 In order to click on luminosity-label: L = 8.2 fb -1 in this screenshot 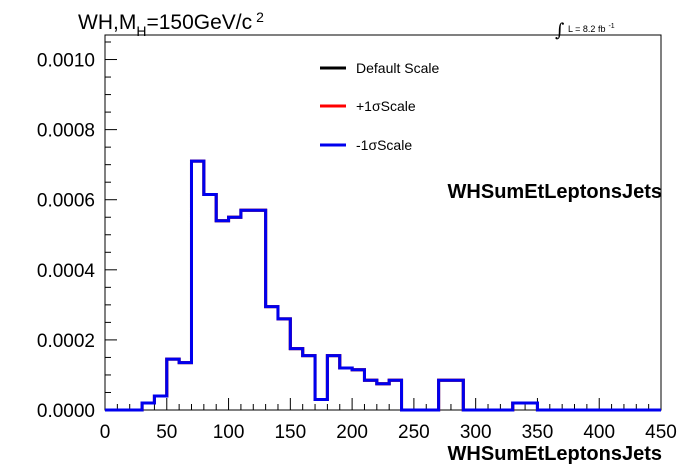, I will do `click(591, 28)`.